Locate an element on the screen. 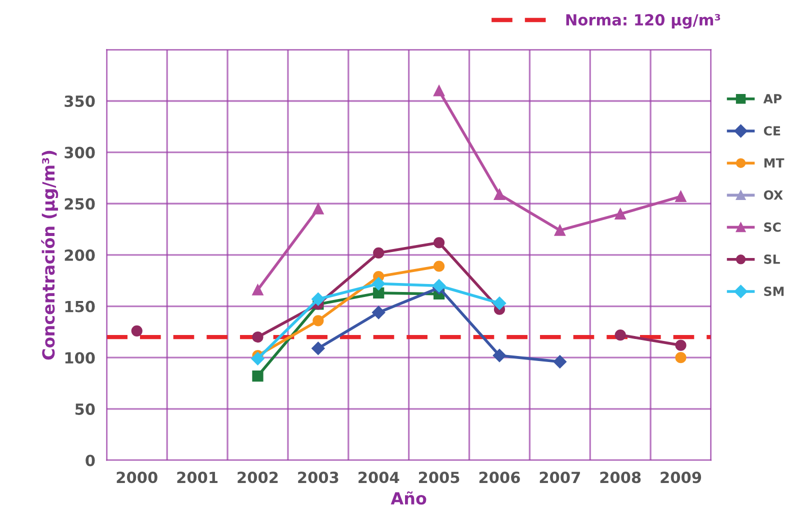  x-tick-label: 2009 is located at coordinates (681, 478).